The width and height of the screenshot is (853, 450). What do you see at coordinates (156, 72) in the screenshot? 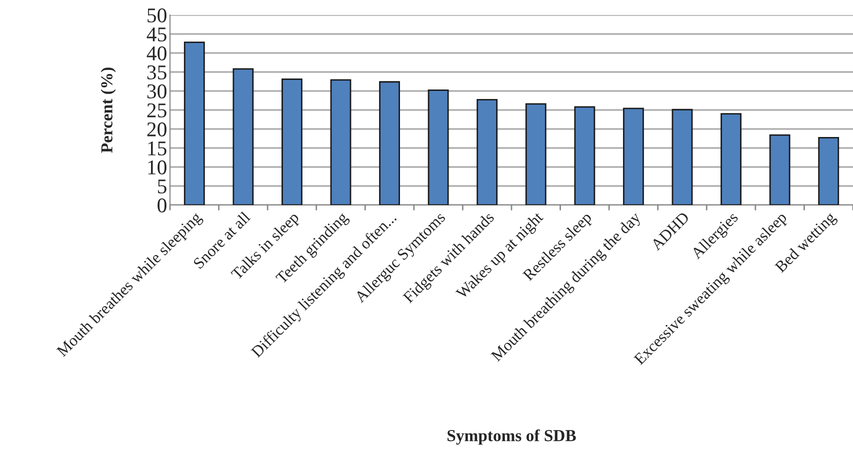
I see `y-tick-label: 35` at bounding box center [156, 72].